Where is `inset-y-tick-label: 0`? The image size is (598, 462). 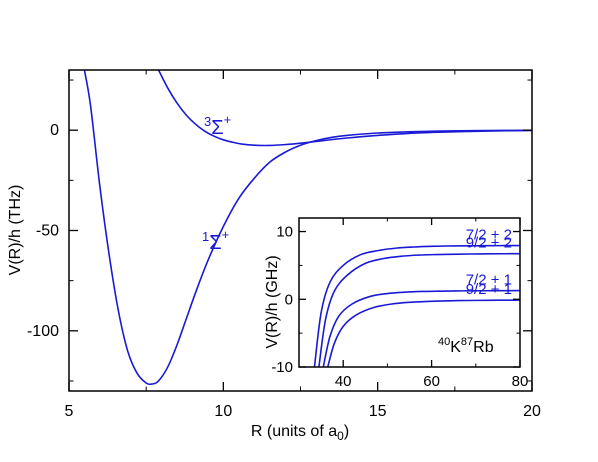 inset-y-tick-label: 0 is located at coordinates (289, 299).